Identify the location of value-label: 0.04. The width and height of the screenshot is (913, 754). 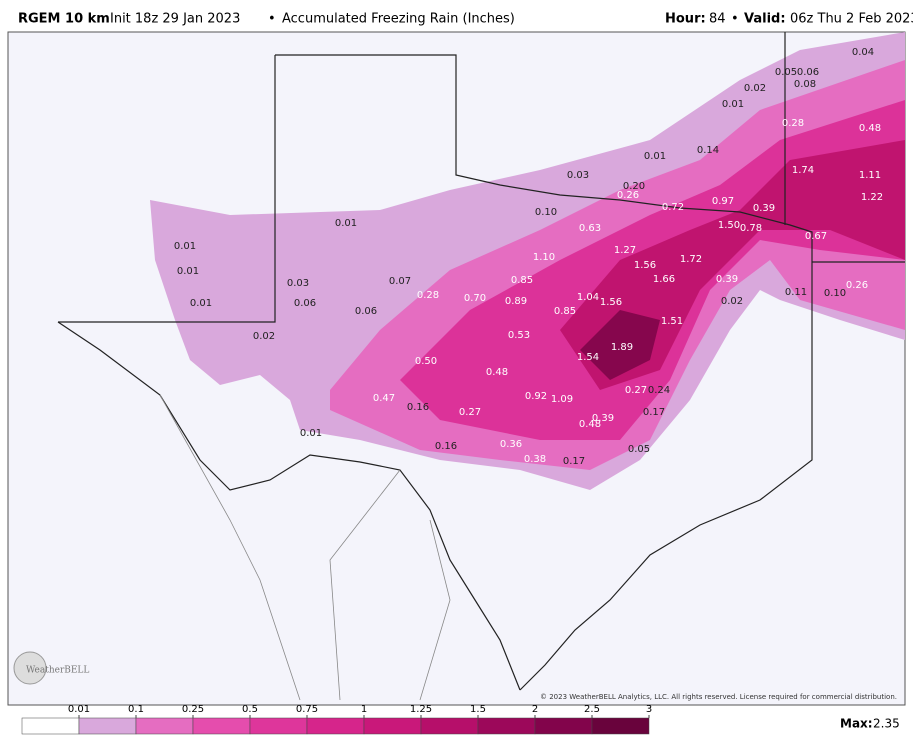
(863, 52).